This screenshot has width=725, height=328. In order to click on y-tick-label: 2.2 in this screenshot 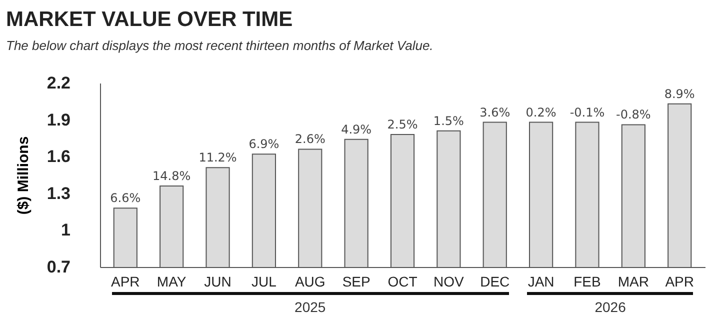, I will do `click(58, 83)`.